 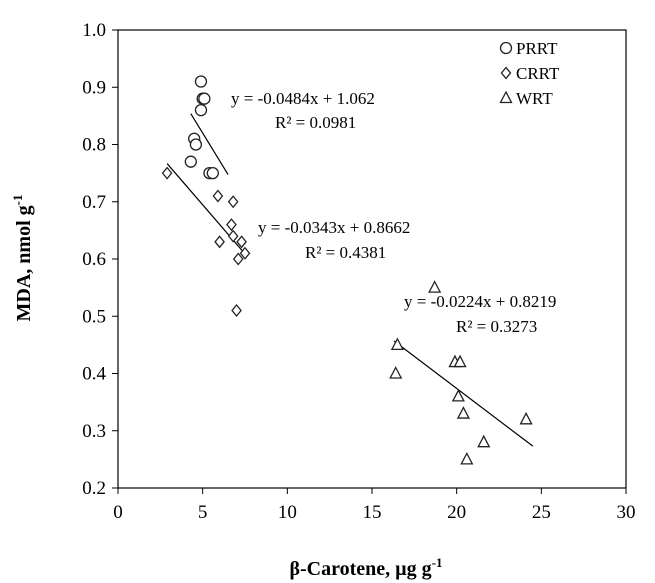 I want to click on equation-prrt: y = -0.0484x + 1.062, so click(x=303, y=98).